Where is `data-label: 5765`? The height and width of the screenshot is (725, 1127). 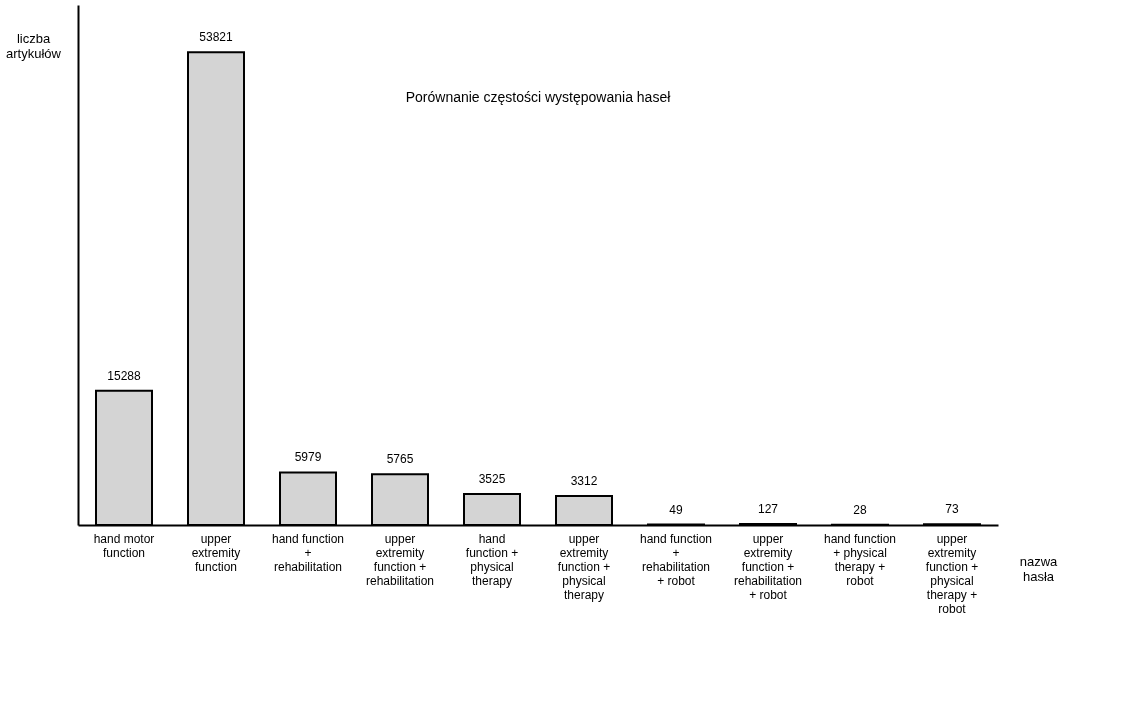
data-label: 5765 is located at coordinates (400, 459).